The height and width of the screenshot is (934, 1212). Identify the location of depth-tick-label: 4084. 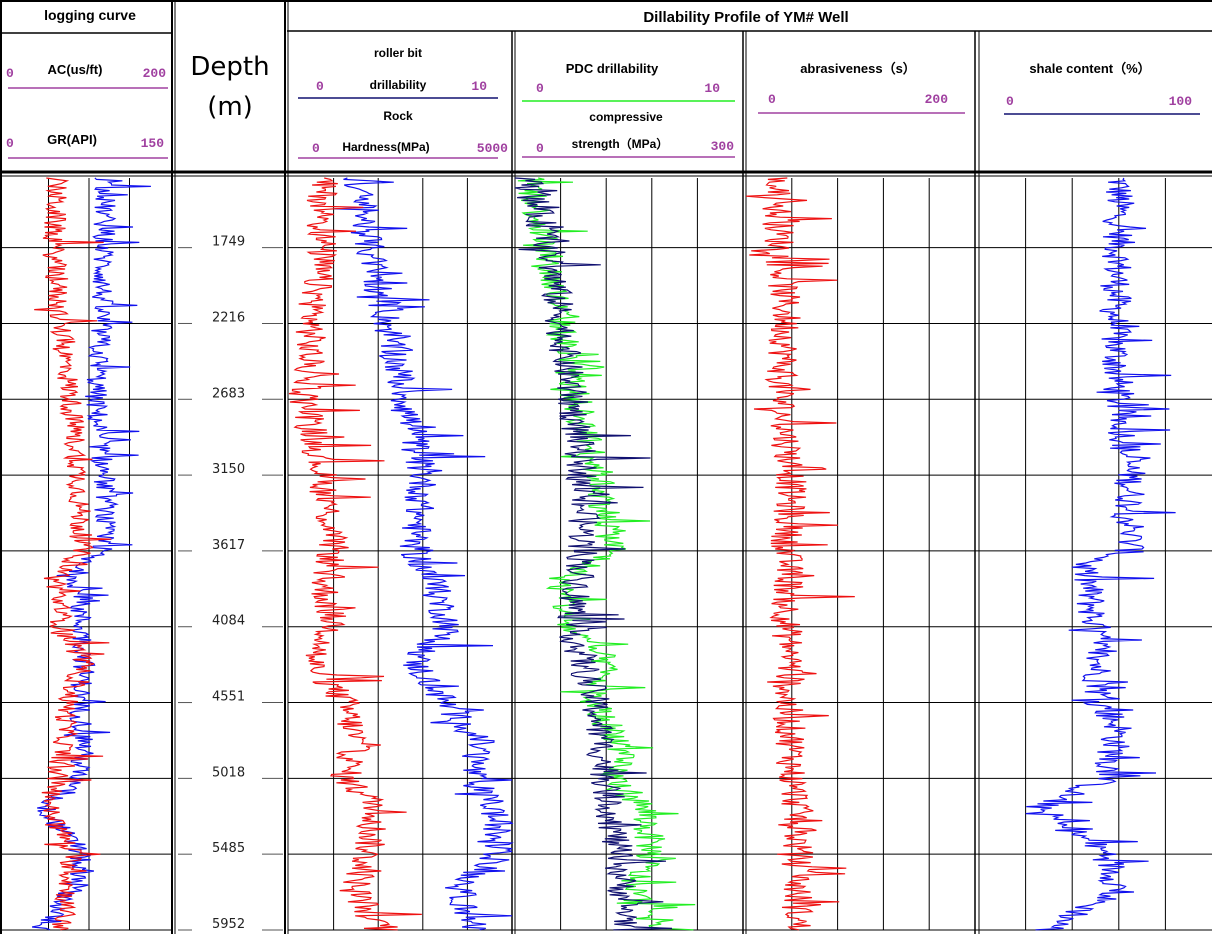
(228, 621).